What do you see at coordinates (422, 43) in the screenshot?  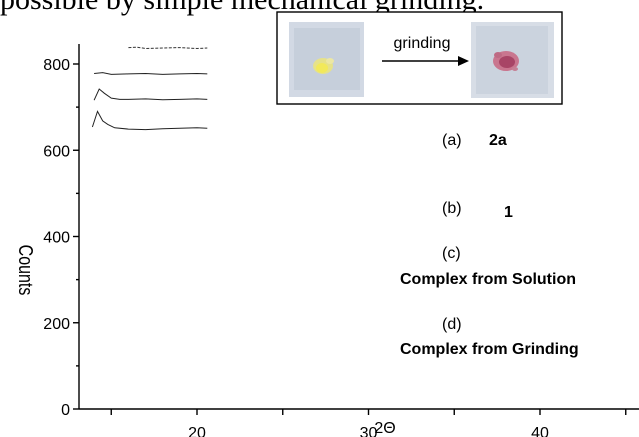 I see `grinding-label: grinding` at bounding box center [422, 43].